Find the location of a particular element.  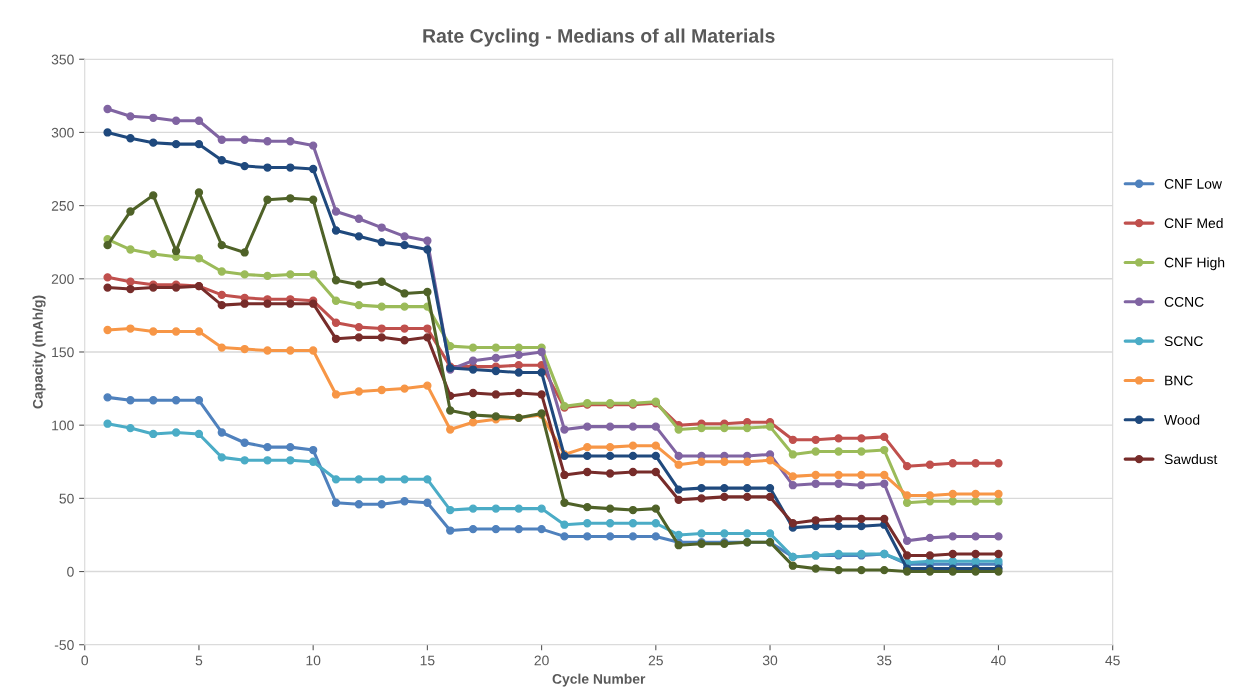

x-tick-label: 30 is located at coordinates (770, 660).